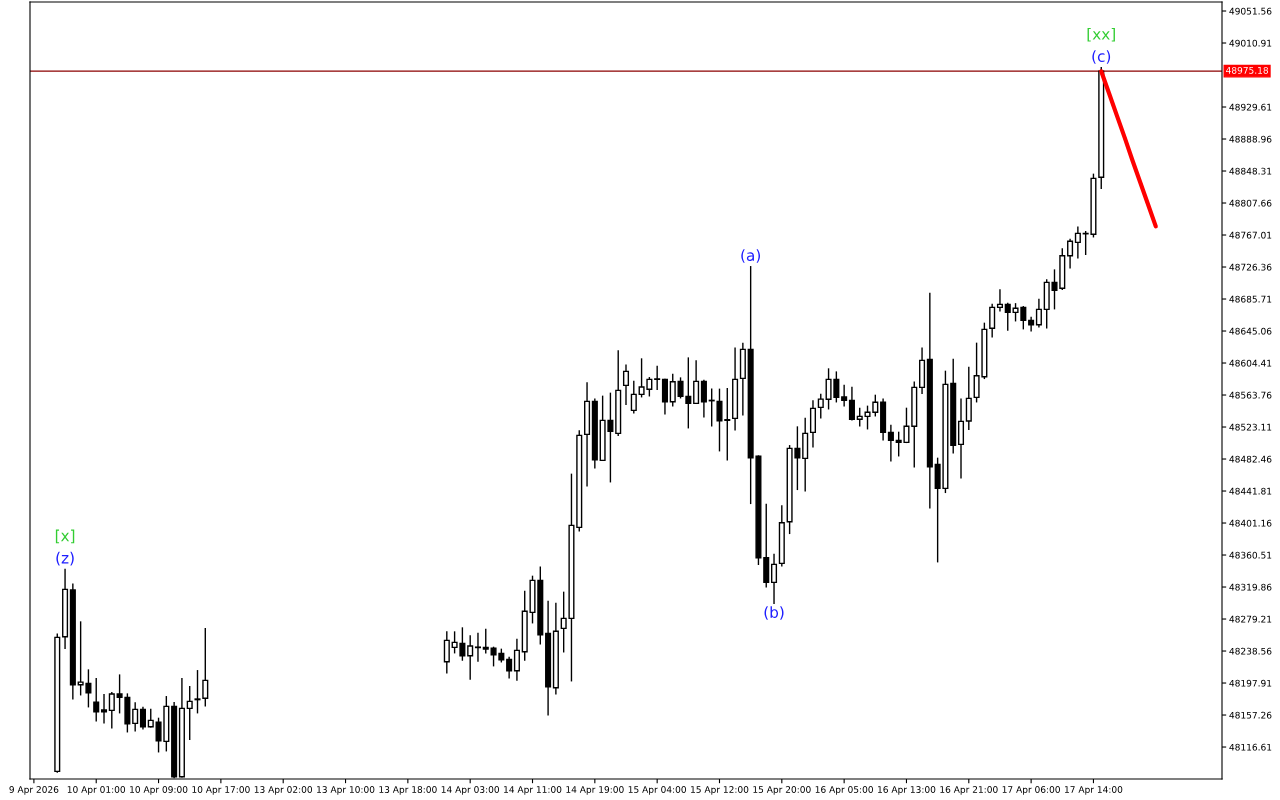 This screenshot has height=800, width=1280. What do you see at coordinates (470, 790) in the screenshot?
I see `x-tick-label: 14 Apr 03:00` at bounding box center [470, 790].